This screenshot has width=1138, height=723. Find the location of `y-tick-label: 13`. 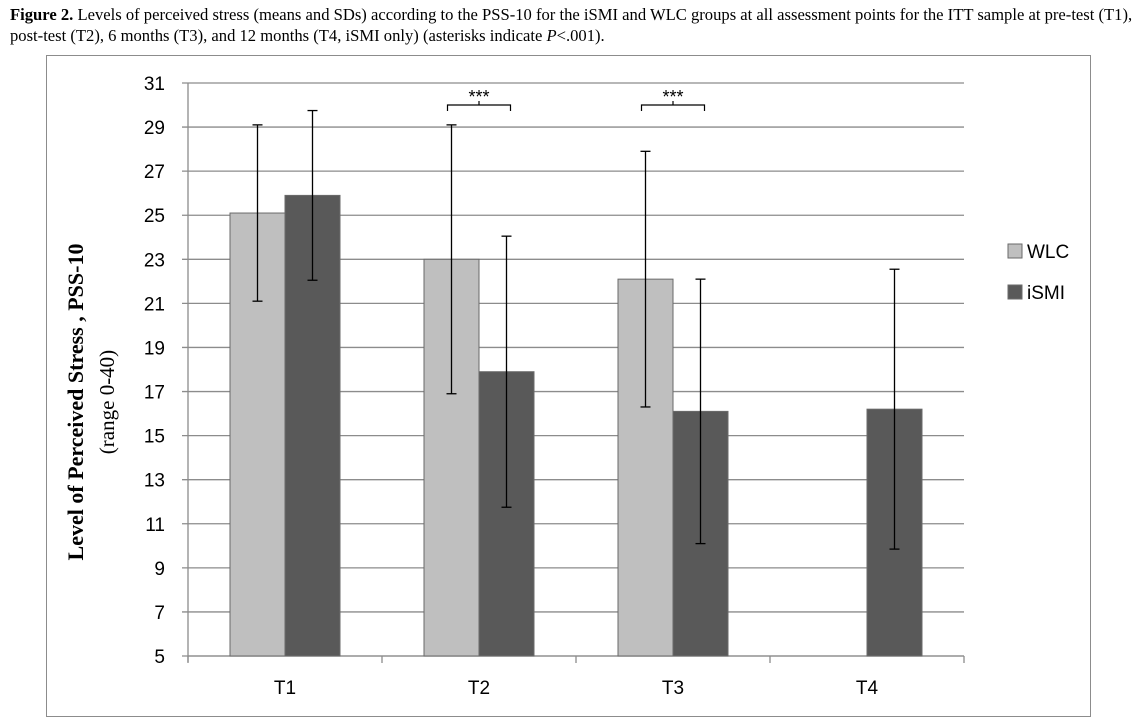

y-tick-label: 13 is located at coordinates (154, 481).